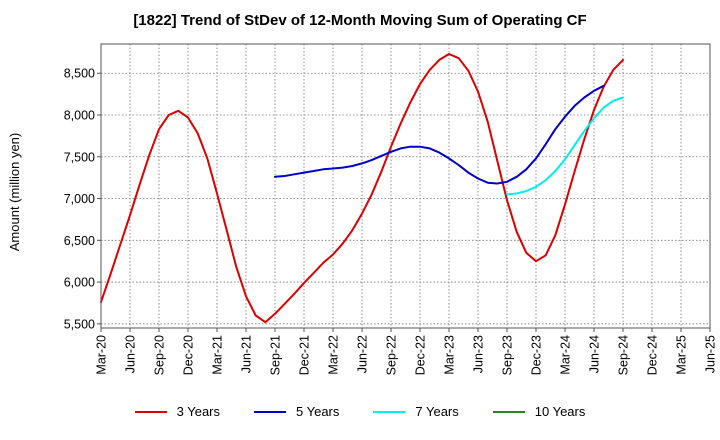  I want to click on legend: 3 Years 5 Years 7 Years 10 Years, so click(360, 411).